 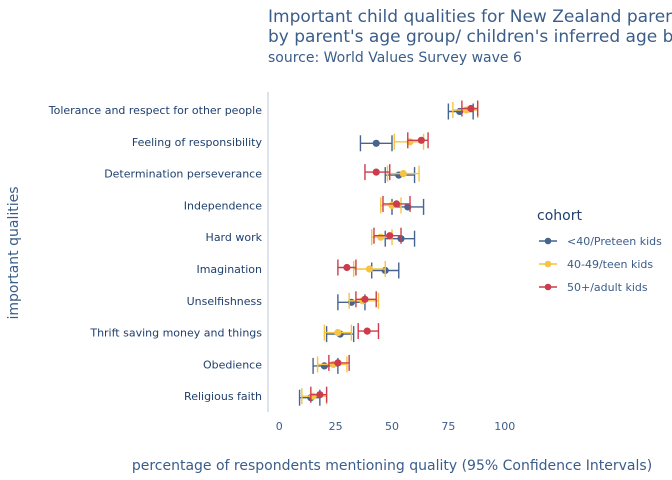 I want to click on legend-label: 50+/adult kids, so click(x=607, y=287).